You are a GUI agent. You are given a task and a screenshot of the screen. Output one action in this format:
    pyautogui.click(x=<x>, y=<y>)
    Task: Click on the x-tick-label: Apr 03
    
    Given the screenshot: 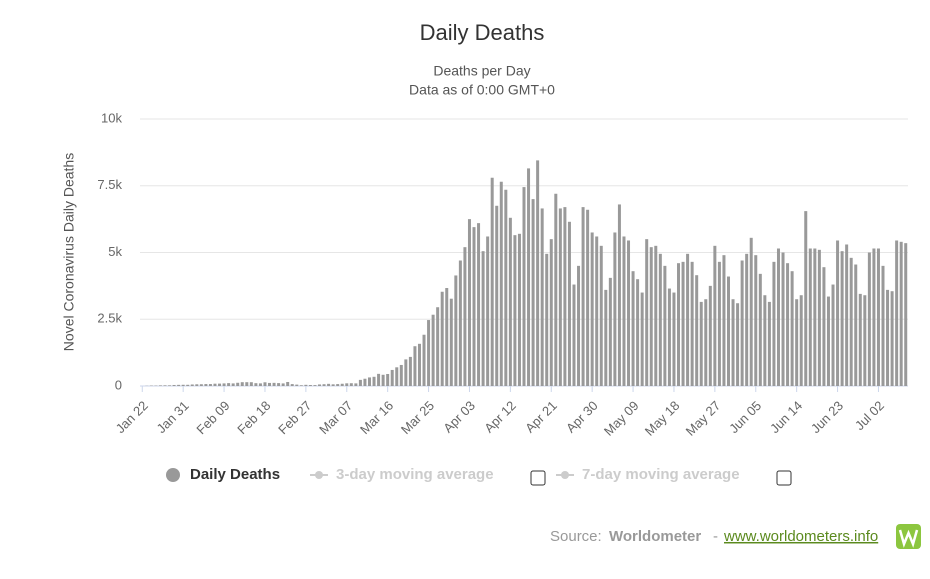 What is the action you would take?
    pyautogui.click(x=459, y=417)
    